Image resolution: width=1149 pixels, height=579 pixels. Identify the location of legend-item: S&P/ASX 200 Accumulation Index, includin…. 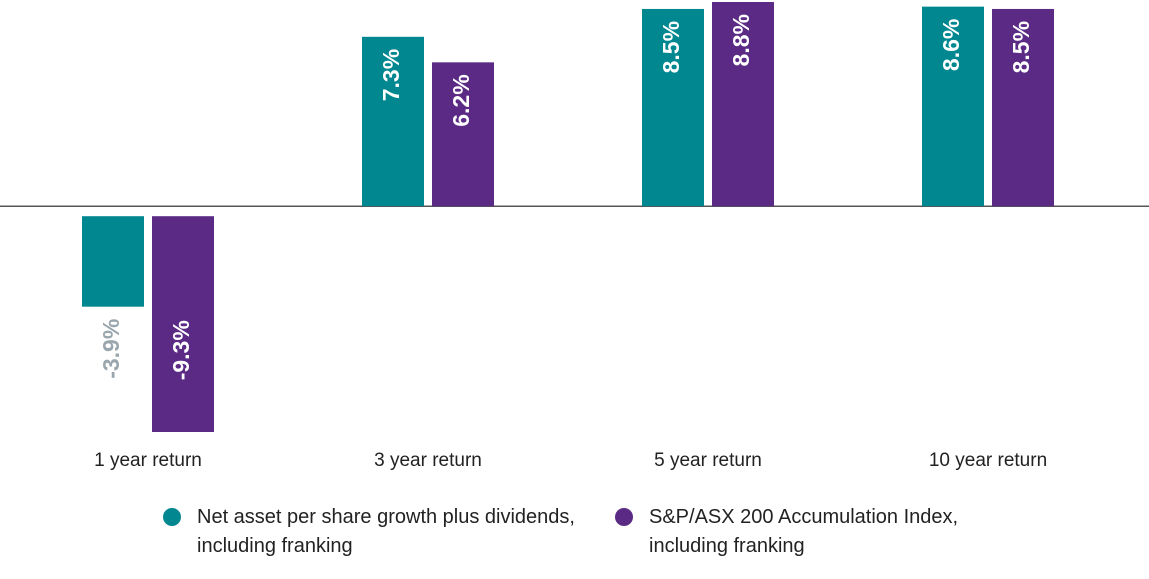
(797, 532).